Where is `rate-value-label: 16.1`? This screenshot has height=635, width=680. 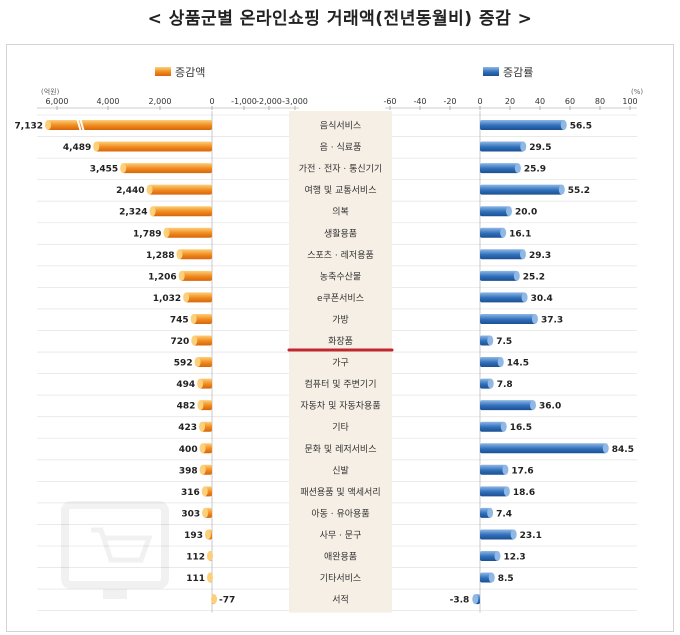 rate-value-label: 16.1 is located at coordinates (520, 234).